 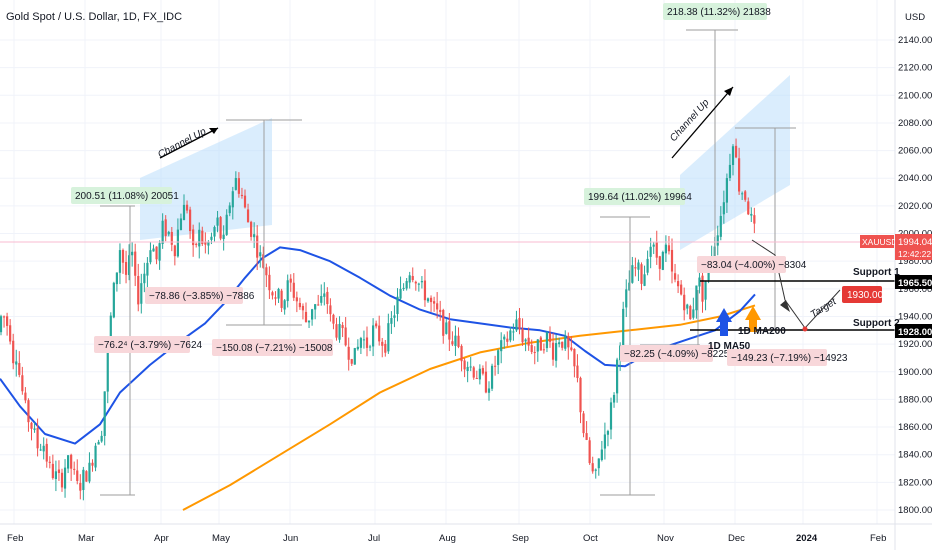 I want to click on x-tick-label: Sep, so click(x=520, y=538).